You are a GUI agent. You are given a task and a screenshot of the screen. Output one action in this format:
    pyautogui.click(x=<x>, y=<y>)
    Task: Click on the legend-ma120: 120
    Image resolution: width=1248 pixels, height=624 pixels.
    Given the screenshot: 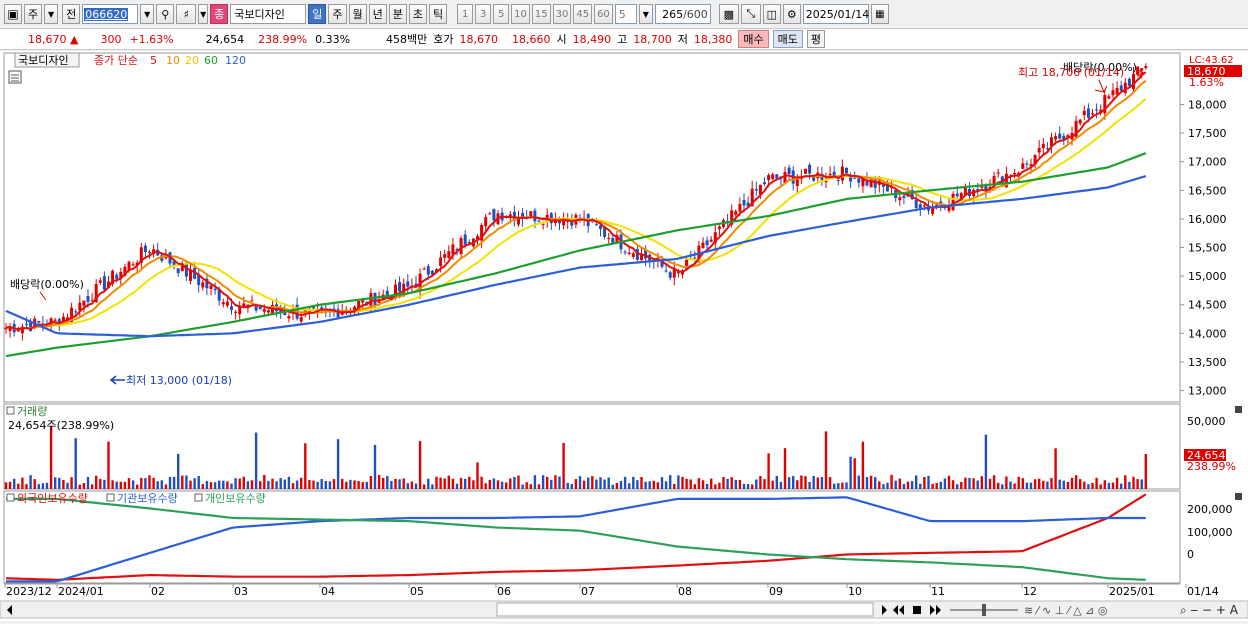 What is the action you would take?
    pyautogui.click(x=235, y=60)
    